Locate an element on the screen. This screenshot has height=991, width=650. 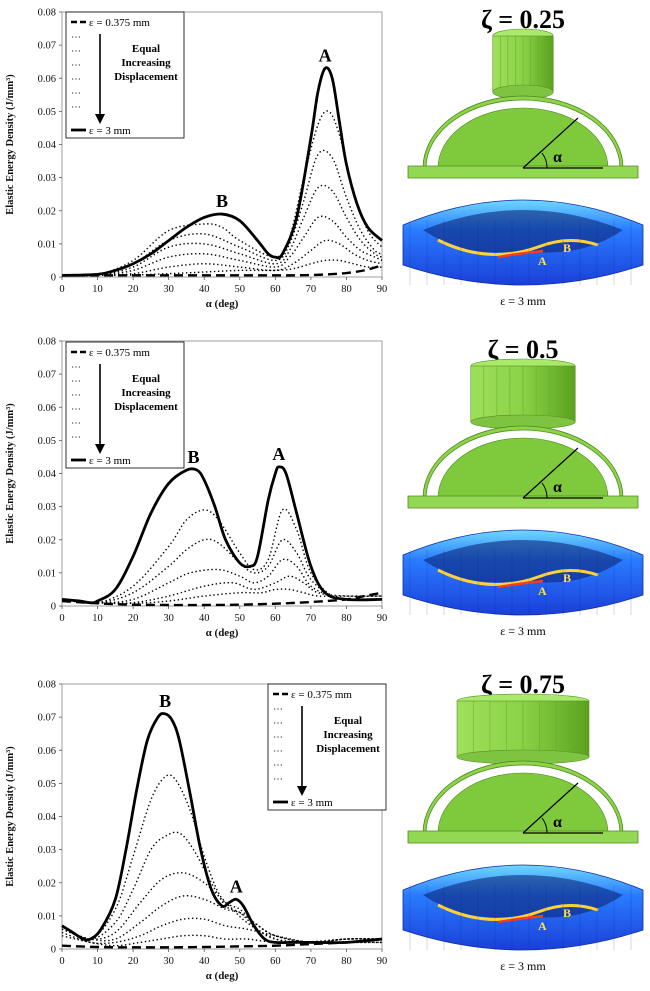
peak-label-A: A is located at coordinates (278, 454).